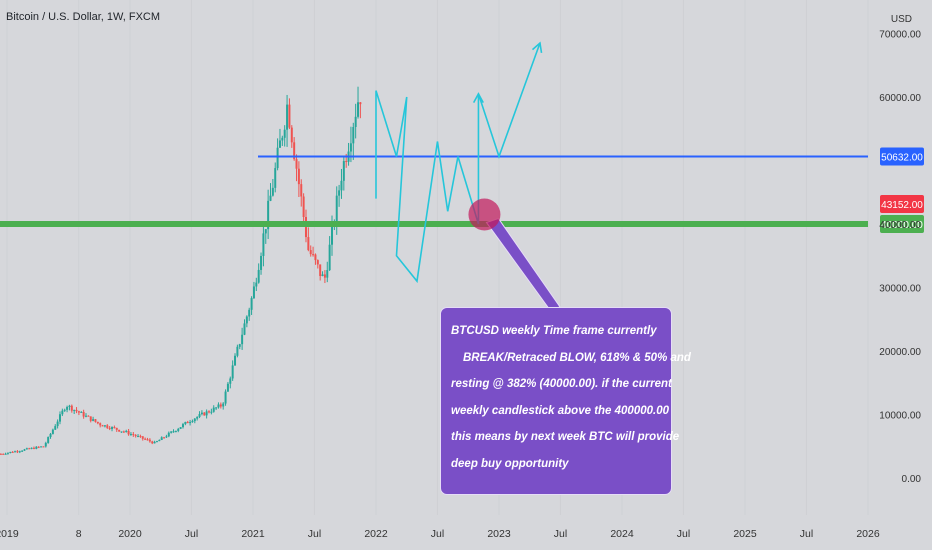 This screenshot has height=550, width=932. Describe the element at coordinates (510, 463) in the screenshot. I see `annotation-line: deep buy opportunity` at that location.